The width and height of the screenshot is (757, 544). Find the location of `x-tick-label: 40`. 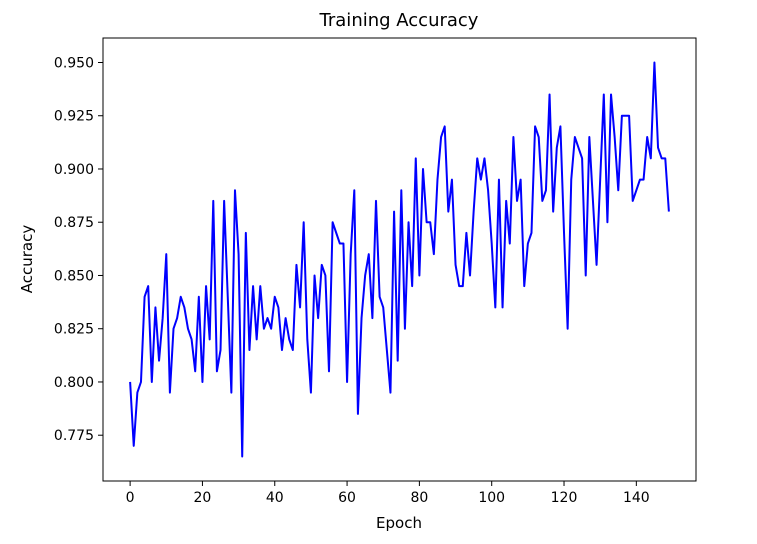

x-tick-label: 40 is located at coordinates (275, 498).